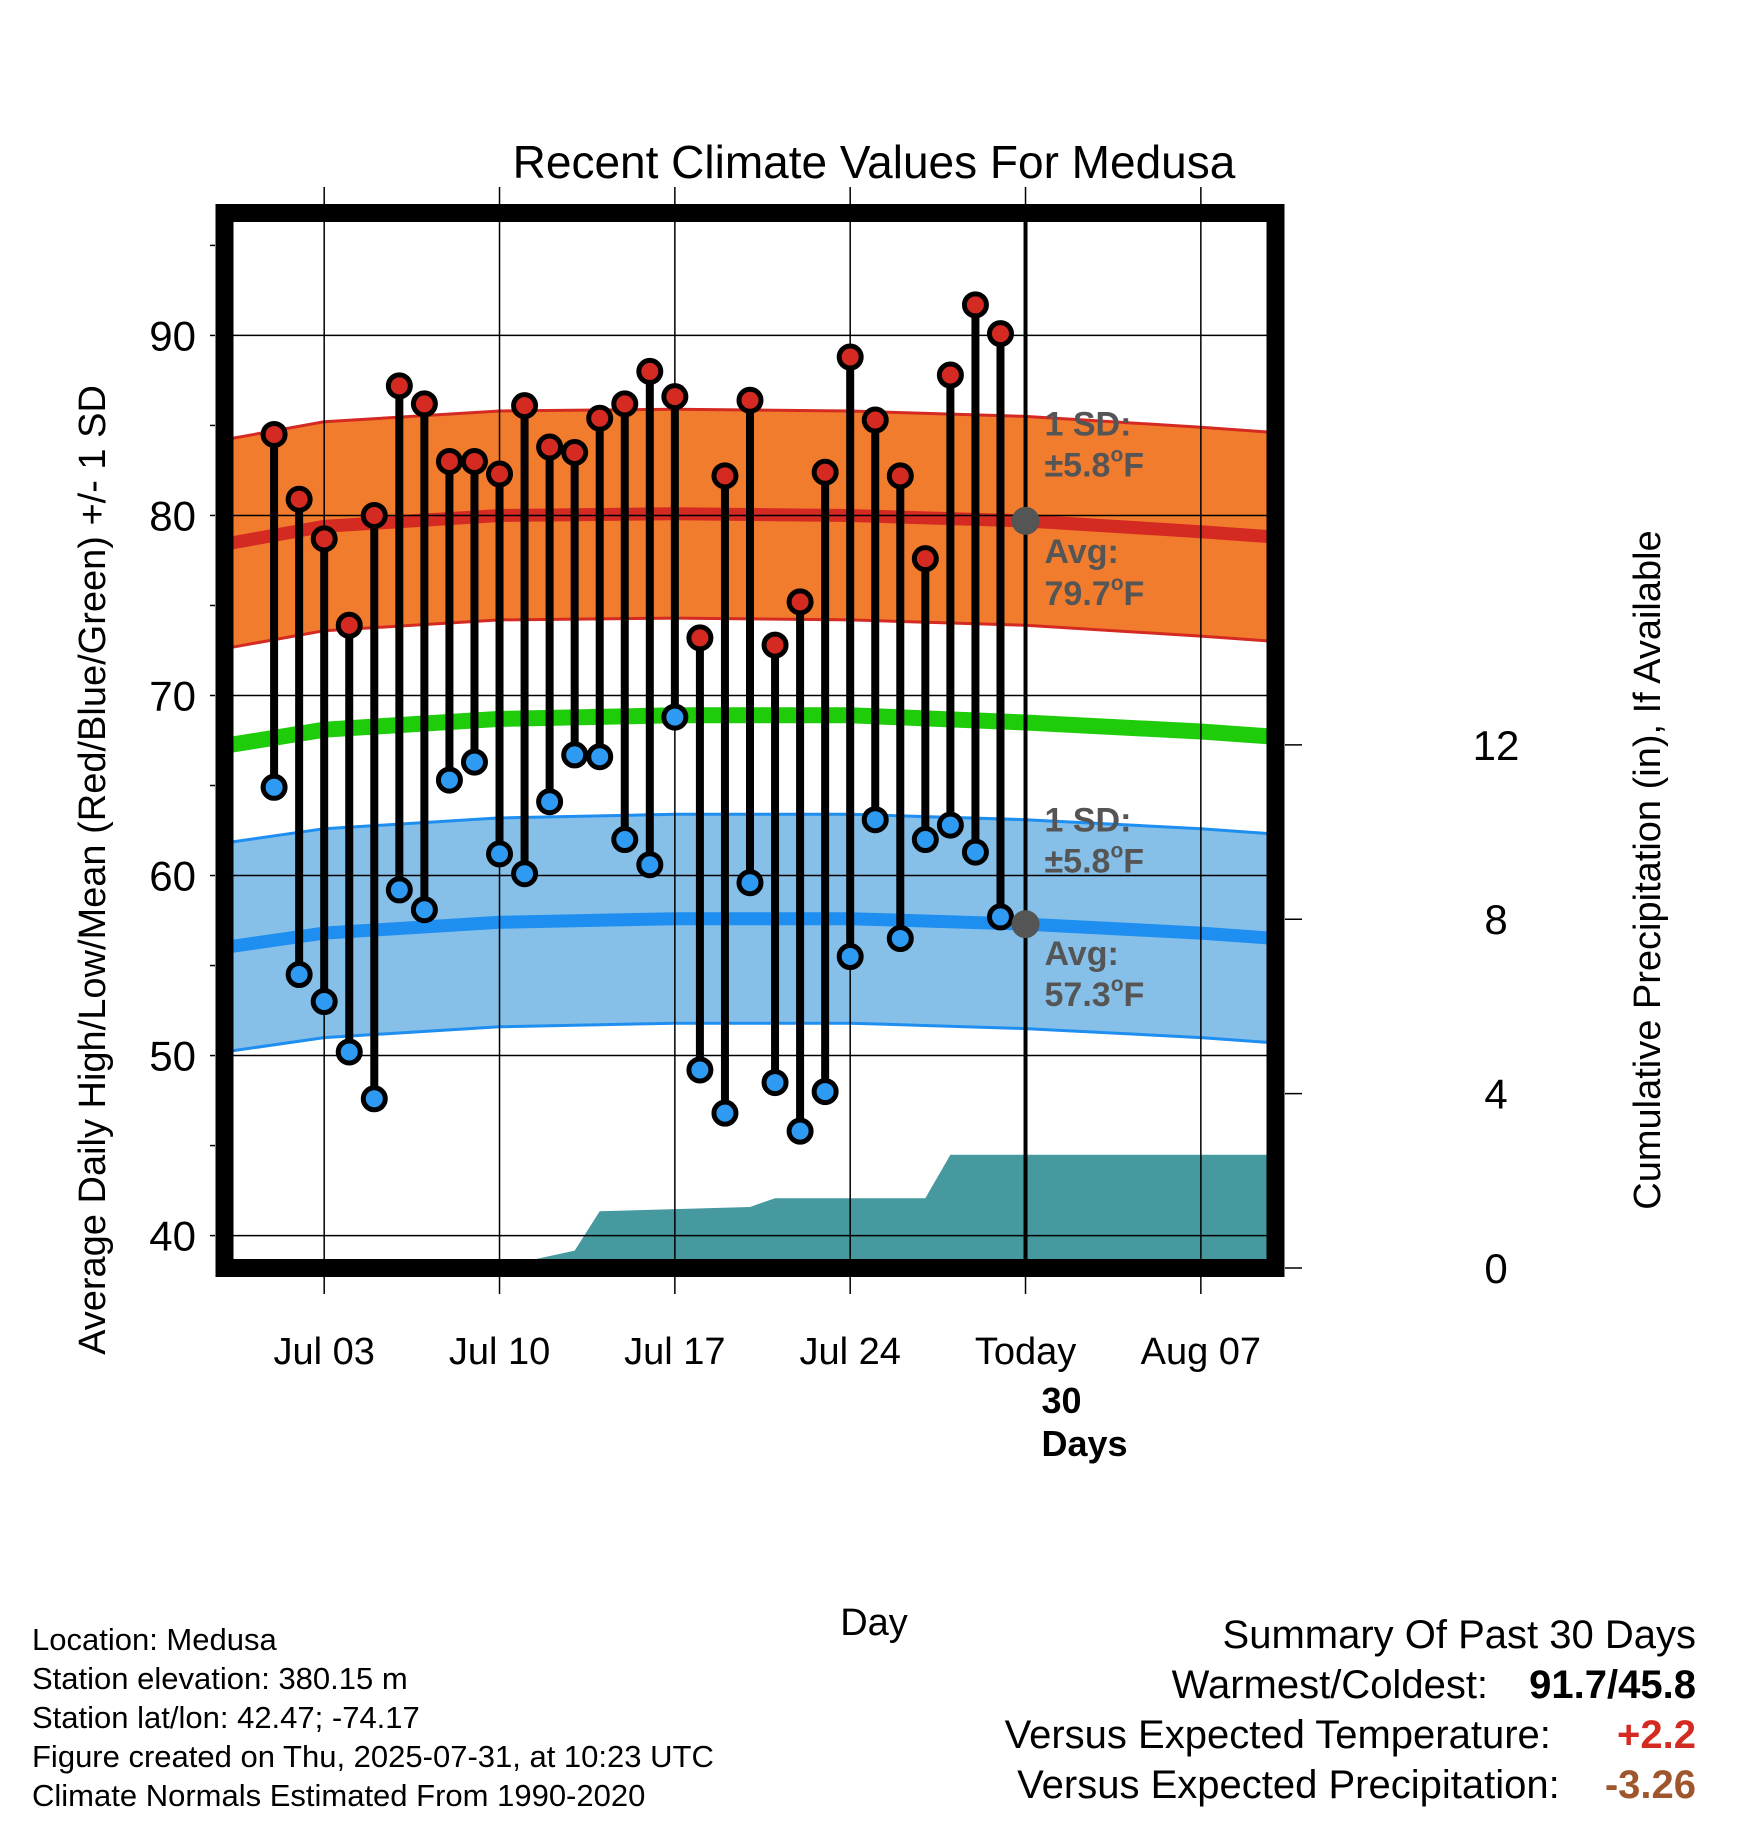  I want to click on warm-cold-value: 91.7/45.8, so click(1612, 1685).